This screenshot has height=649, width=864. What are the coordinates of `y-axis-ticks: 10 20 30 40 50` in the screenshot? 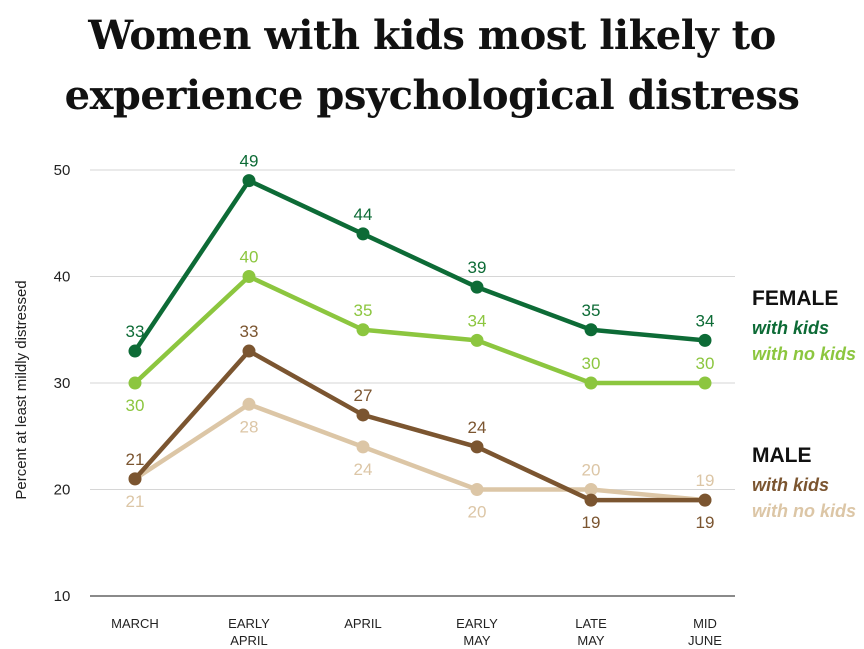 It's located at (62, 383).